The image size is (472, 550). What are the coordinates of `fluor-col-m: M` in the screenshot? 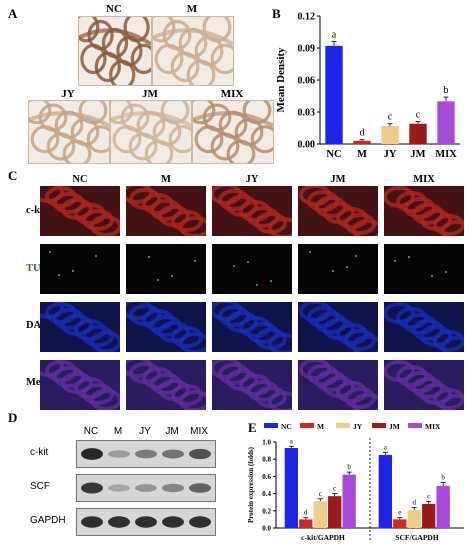 It's located at (166, 179).